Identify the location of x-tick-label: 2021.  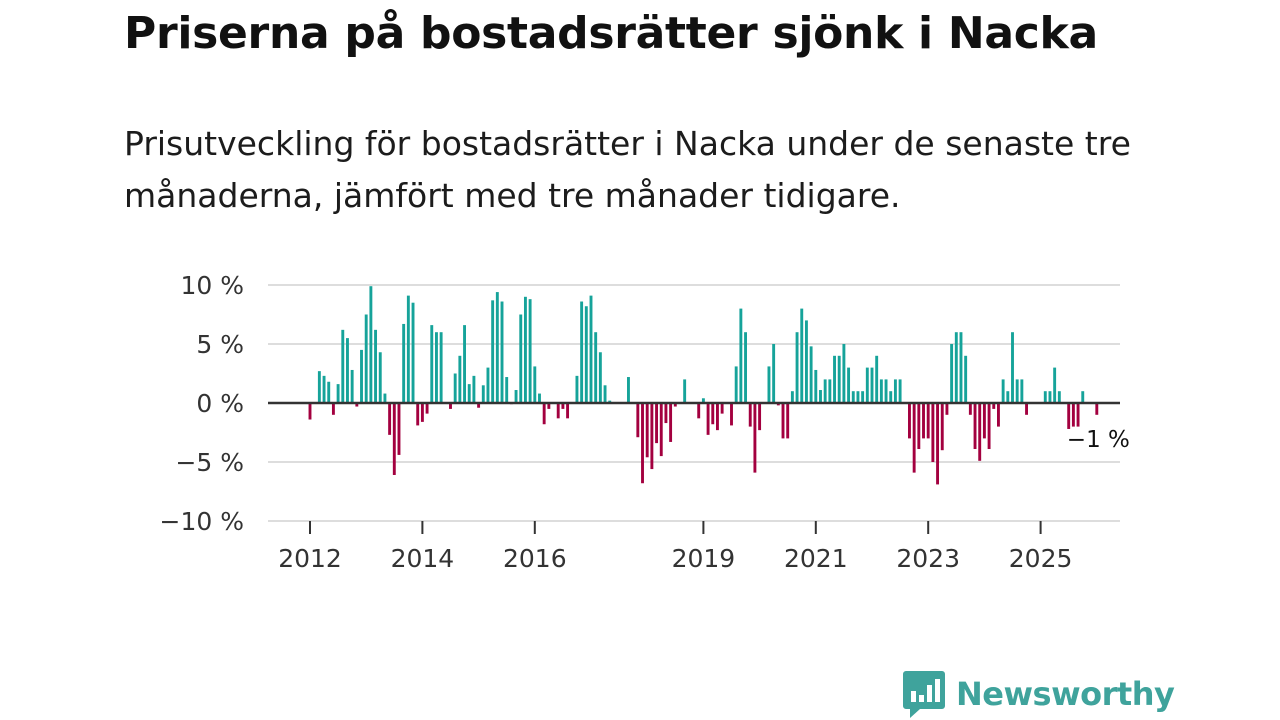
(816, 558).